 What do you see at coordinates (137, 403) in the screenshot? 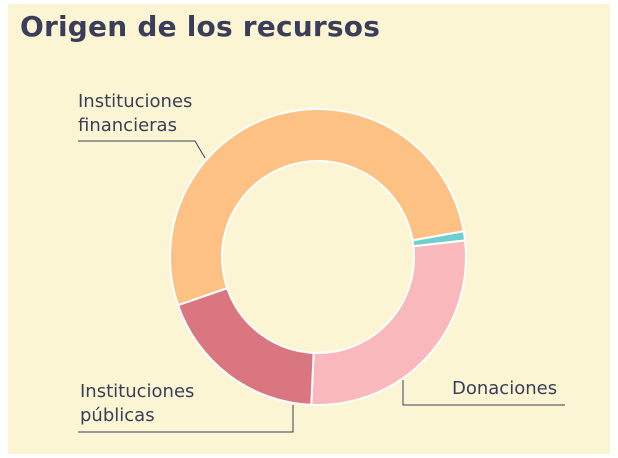
I see `slice-label: Instituciones públicas` at bounding box center [137, 403].